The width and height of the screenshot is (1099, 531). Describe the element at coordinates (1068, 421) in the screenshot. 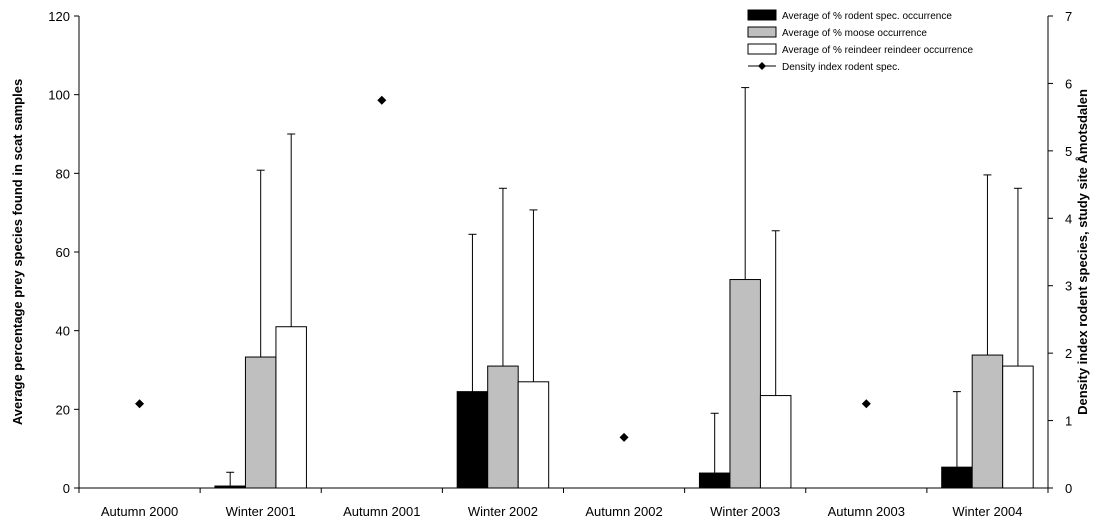

I see `y2-tick-label: 1` at that location.